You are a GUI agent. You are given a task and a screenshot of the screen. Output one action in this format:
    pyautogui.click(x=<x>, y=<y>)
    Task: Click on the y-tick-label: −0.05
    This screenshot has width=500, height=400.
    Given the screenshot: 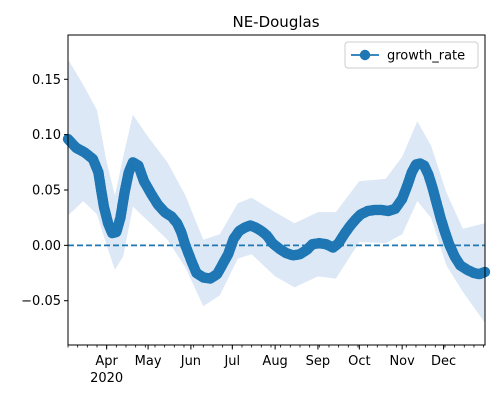 What is the action you would take?
    pyautogui.click(x=41, y=301)
    